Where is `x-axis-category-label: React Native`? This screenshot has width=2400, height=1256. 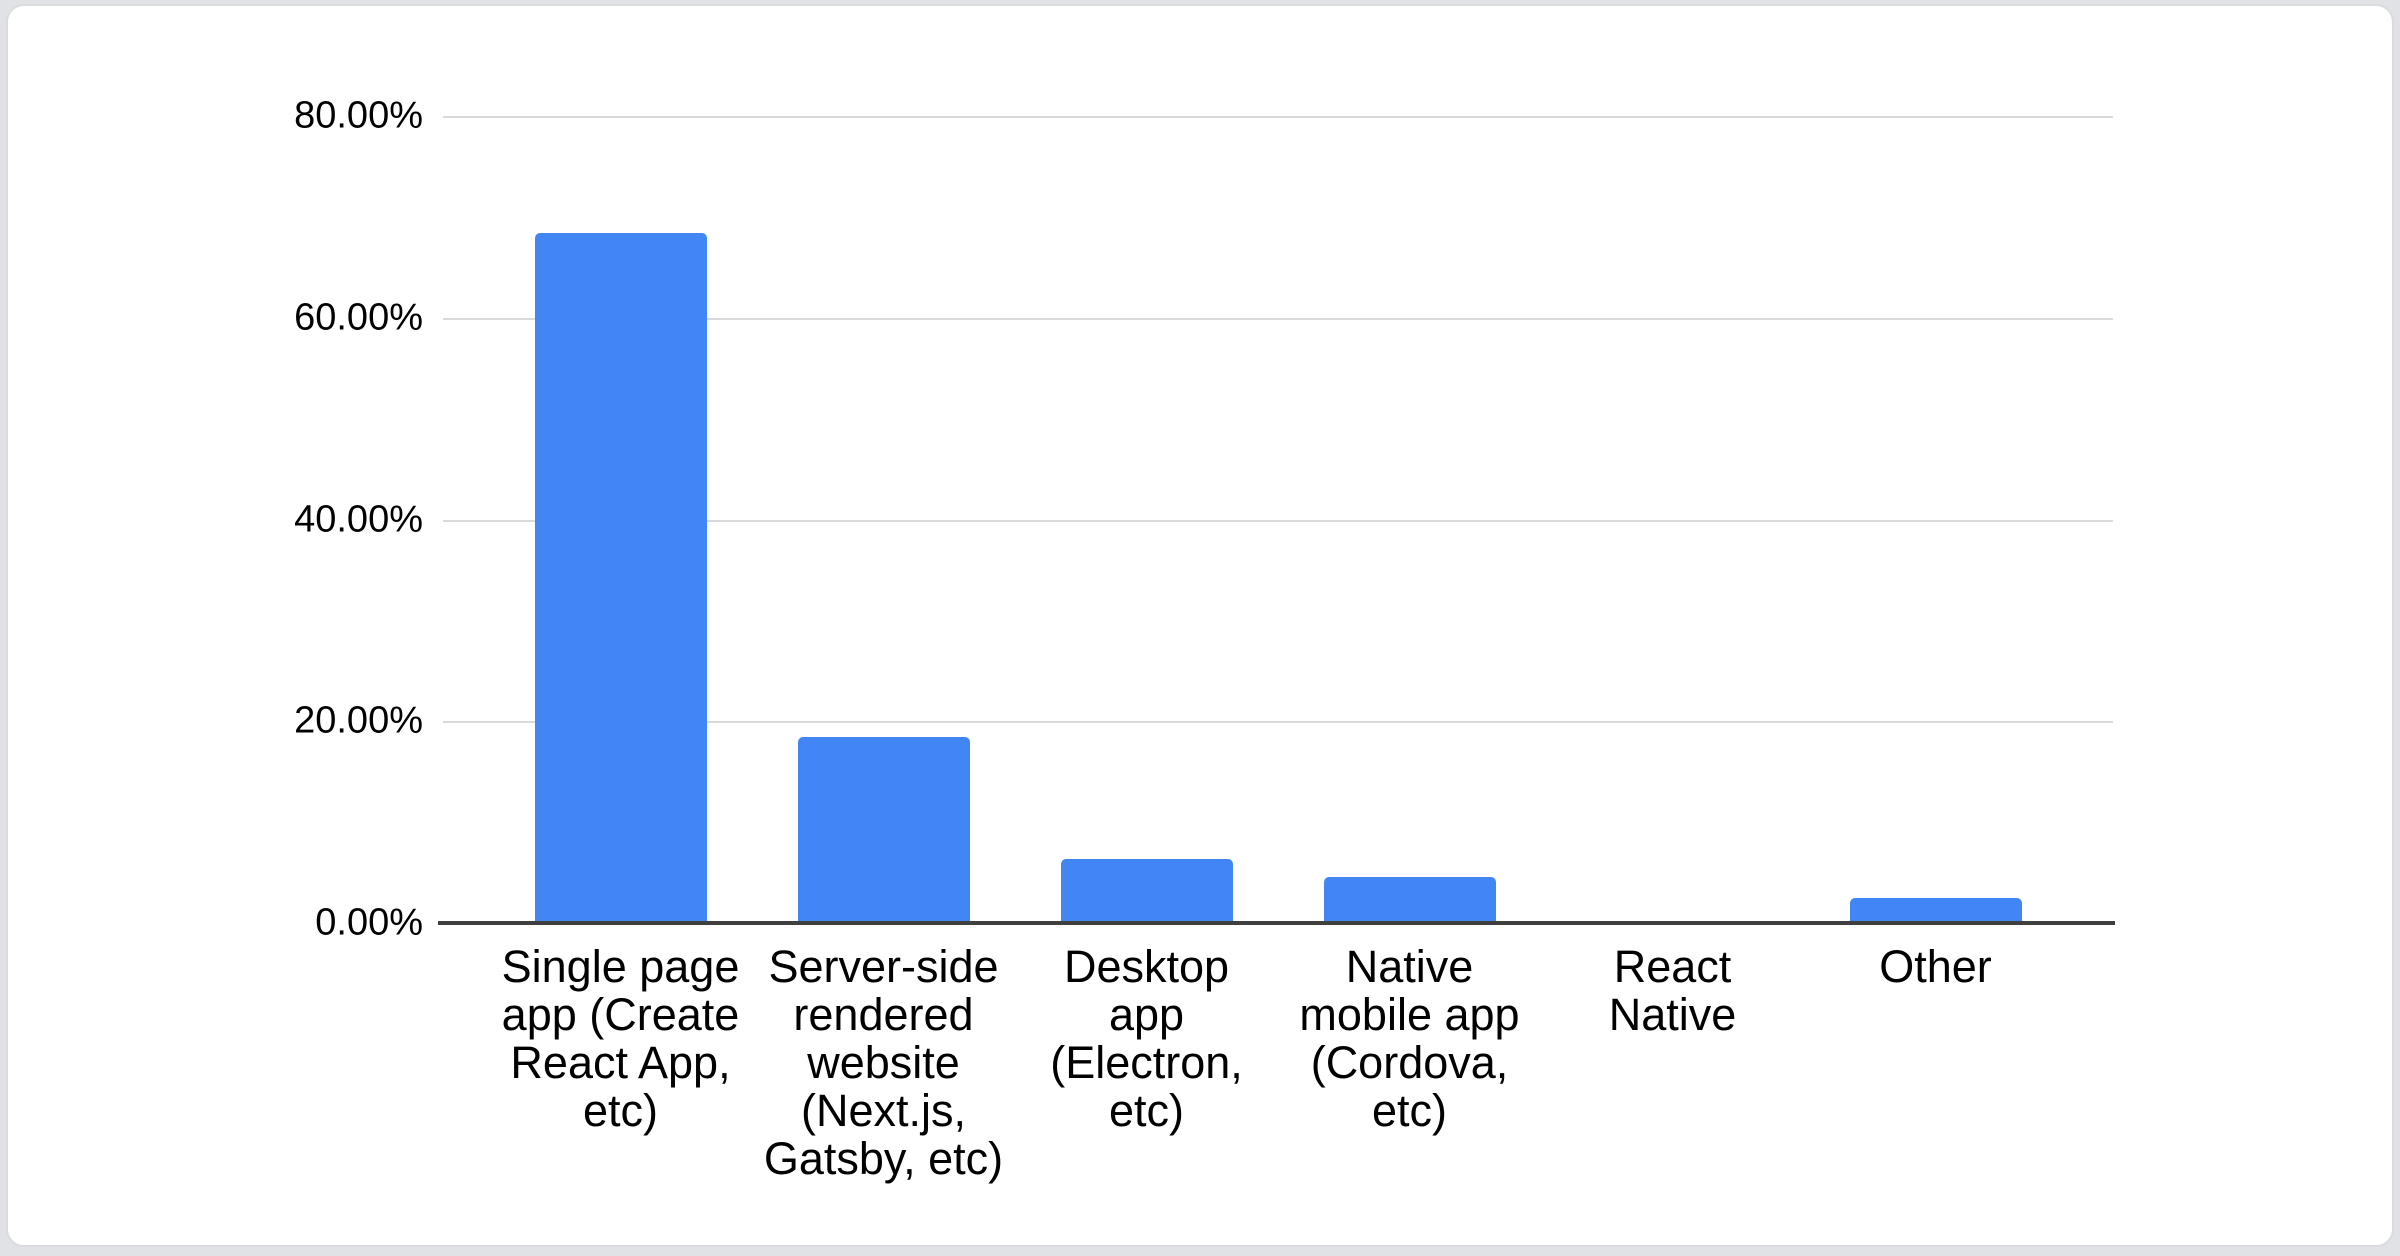
x-axis-category-label: React Native is located at coordinates (1672, 990).